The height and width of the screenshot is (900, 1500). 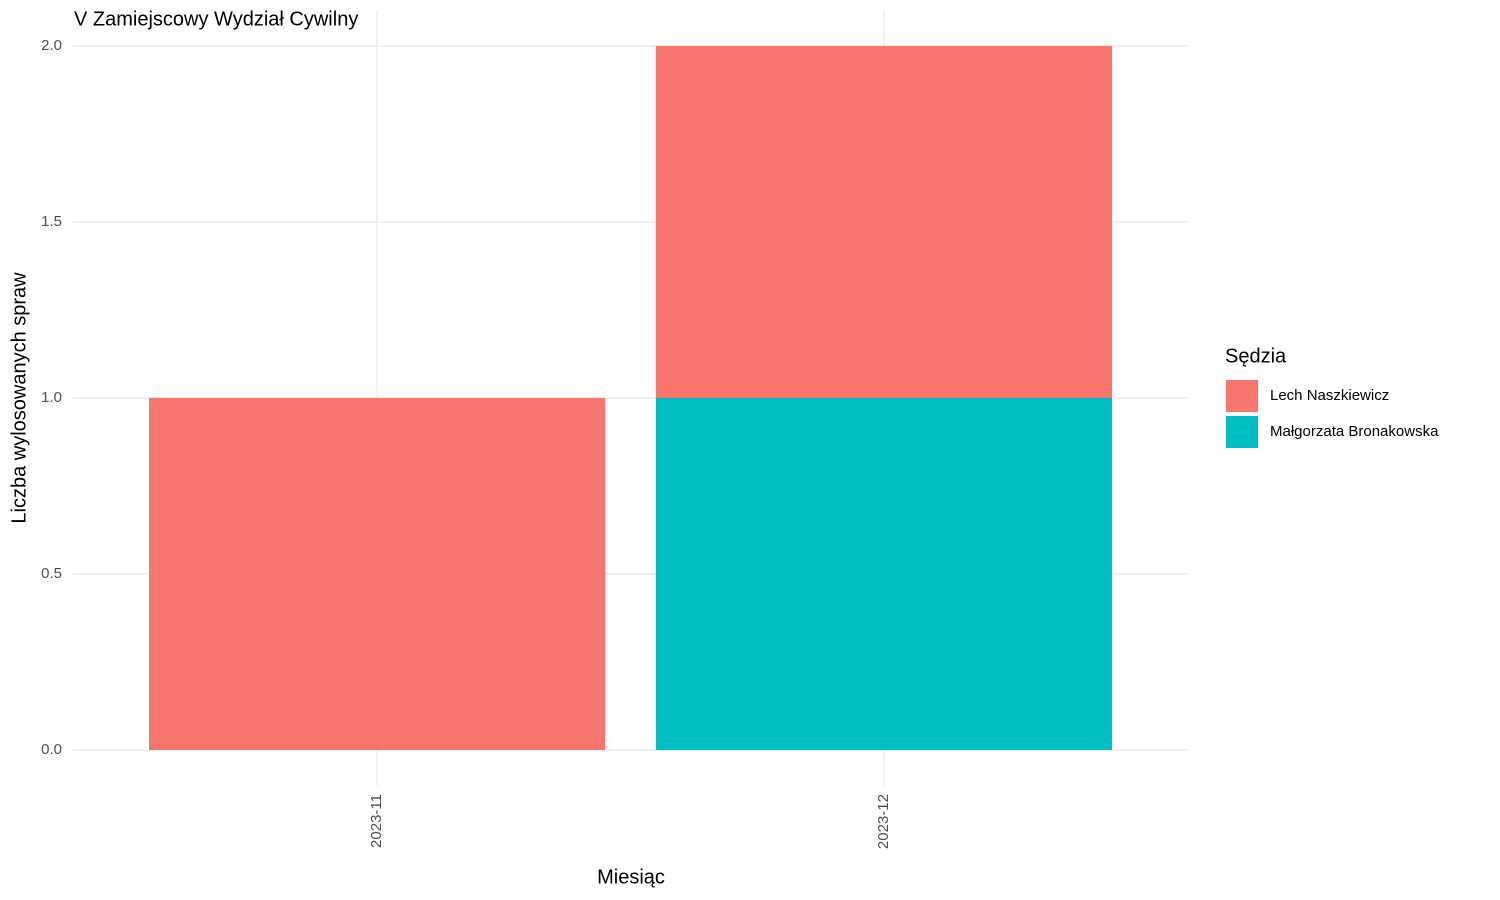 I want to click on y-tick-label: 0.0, so click(x=51, y=749).